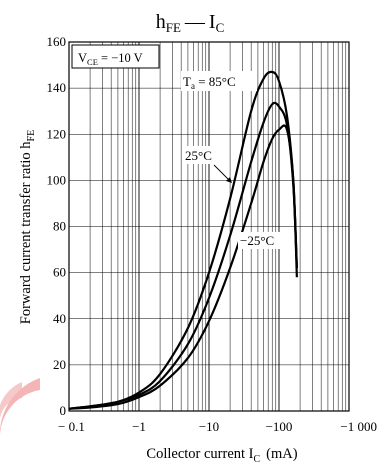  Describe the element at coordinates (59, 364) in the screenshot. I see `y-tick-label: 20` at that location.